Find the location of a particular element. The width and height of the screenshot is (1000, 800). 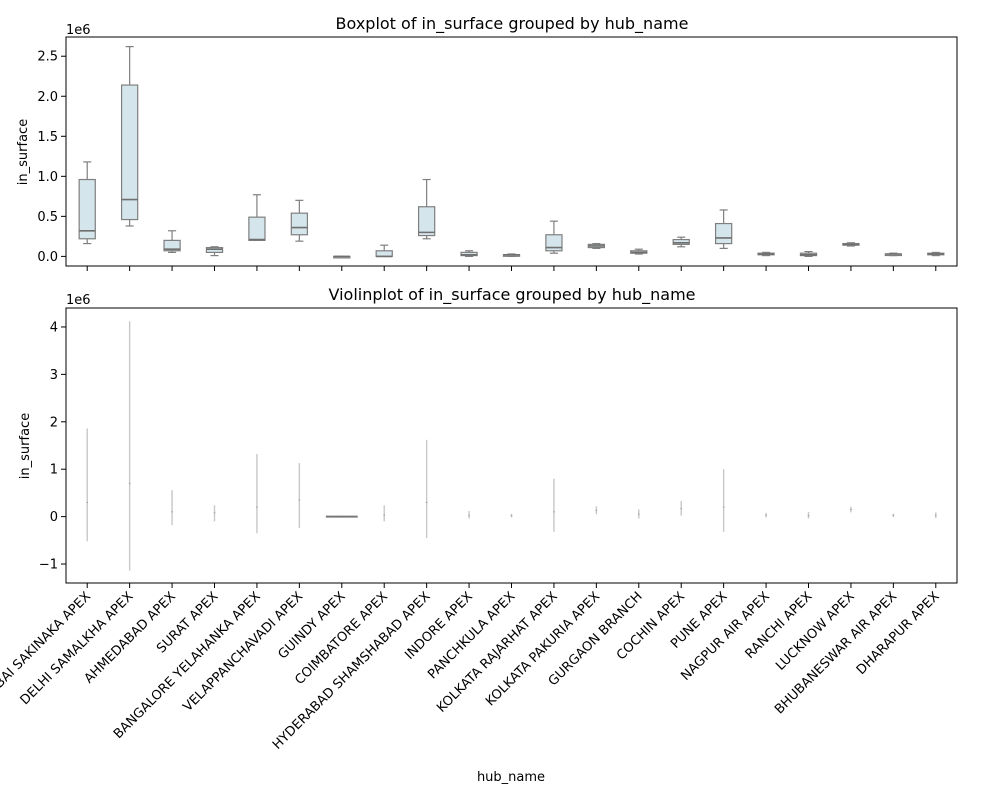

violinplot-y-tick-label: −1 is located at coordinates (48, 565).